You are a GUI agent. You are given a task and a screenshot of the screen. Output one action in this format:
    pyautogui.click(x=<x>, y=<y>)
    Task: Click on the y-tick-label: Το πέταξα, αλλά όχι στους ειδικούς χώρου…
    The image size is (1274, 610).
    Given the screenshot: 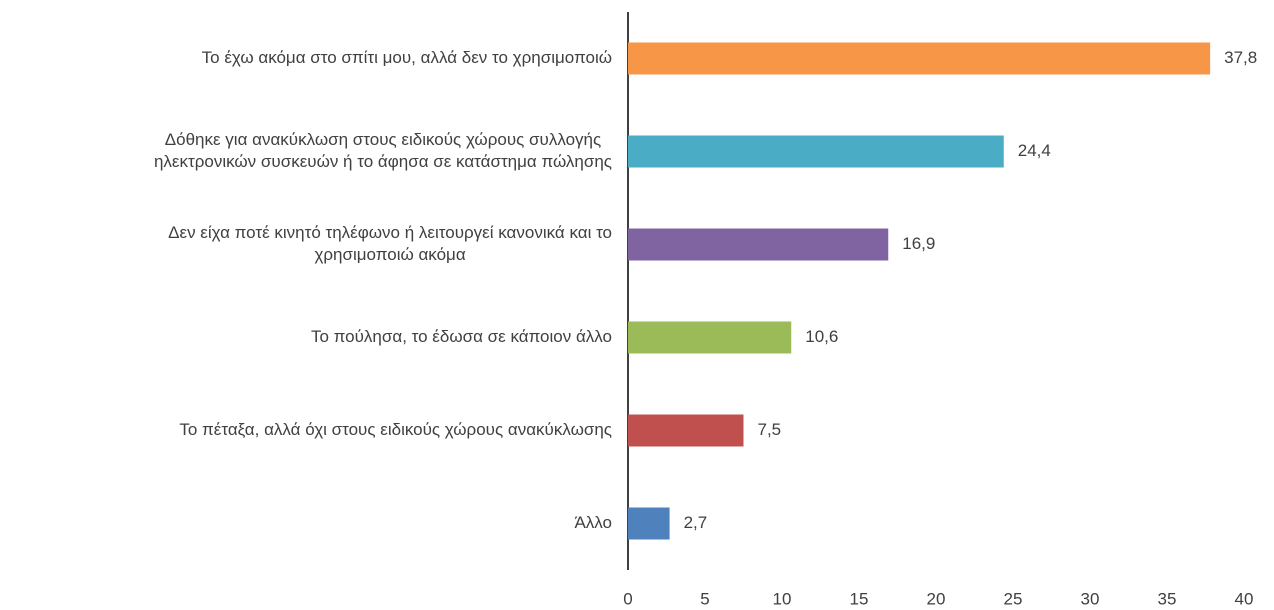 What is the action you would take?
    pyautogui.click(x=395, y=429)
    